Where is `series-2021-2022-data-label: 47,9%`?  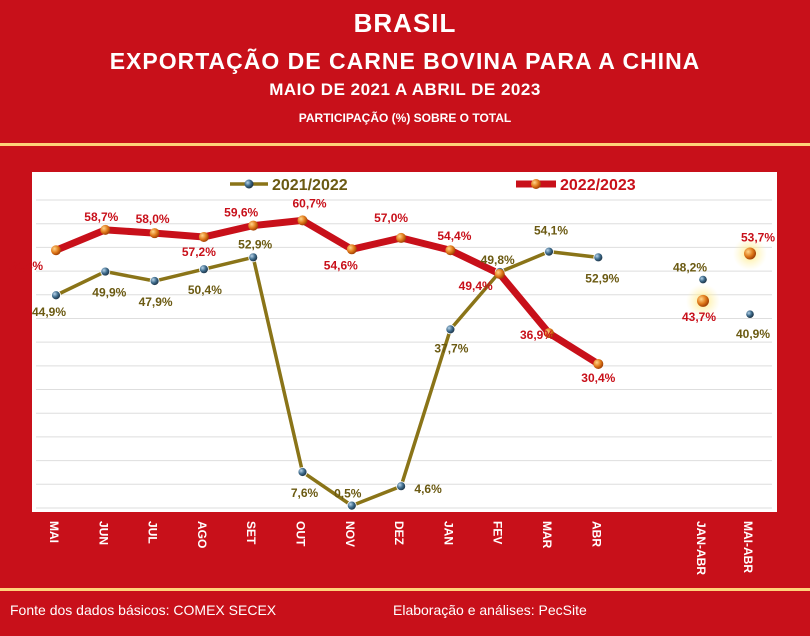 series-2021-2022-data-label: 47,9% is located at coordinates (156, 302).